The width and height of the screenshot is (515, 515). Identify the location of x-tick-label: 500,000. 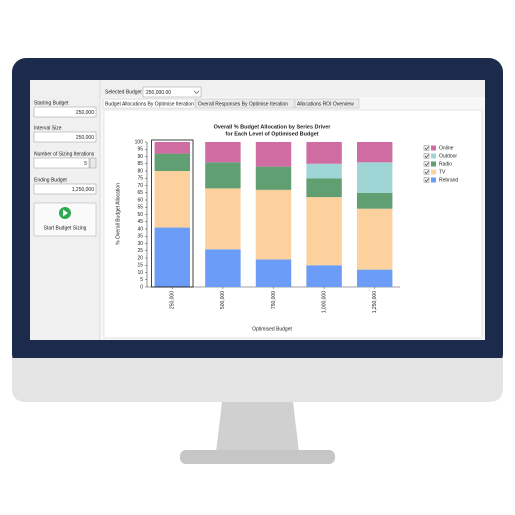
(223, 300).